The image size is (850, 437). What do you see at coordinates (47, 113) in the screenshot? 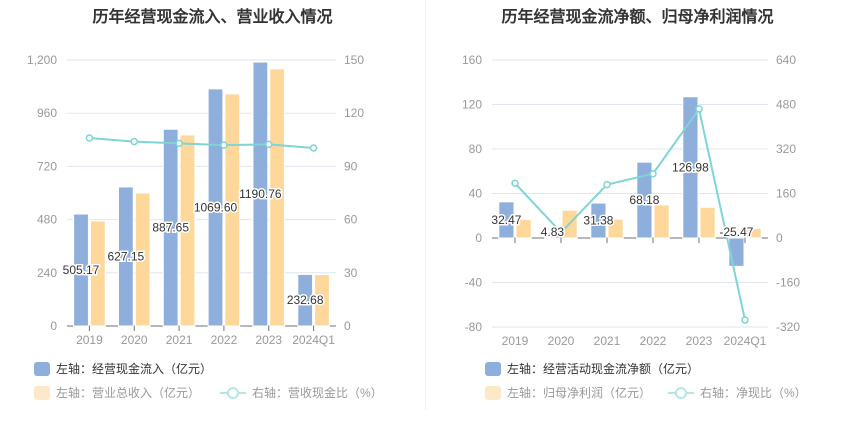
I see `left-axis-tick: 960` at bounding box center [47, 113].